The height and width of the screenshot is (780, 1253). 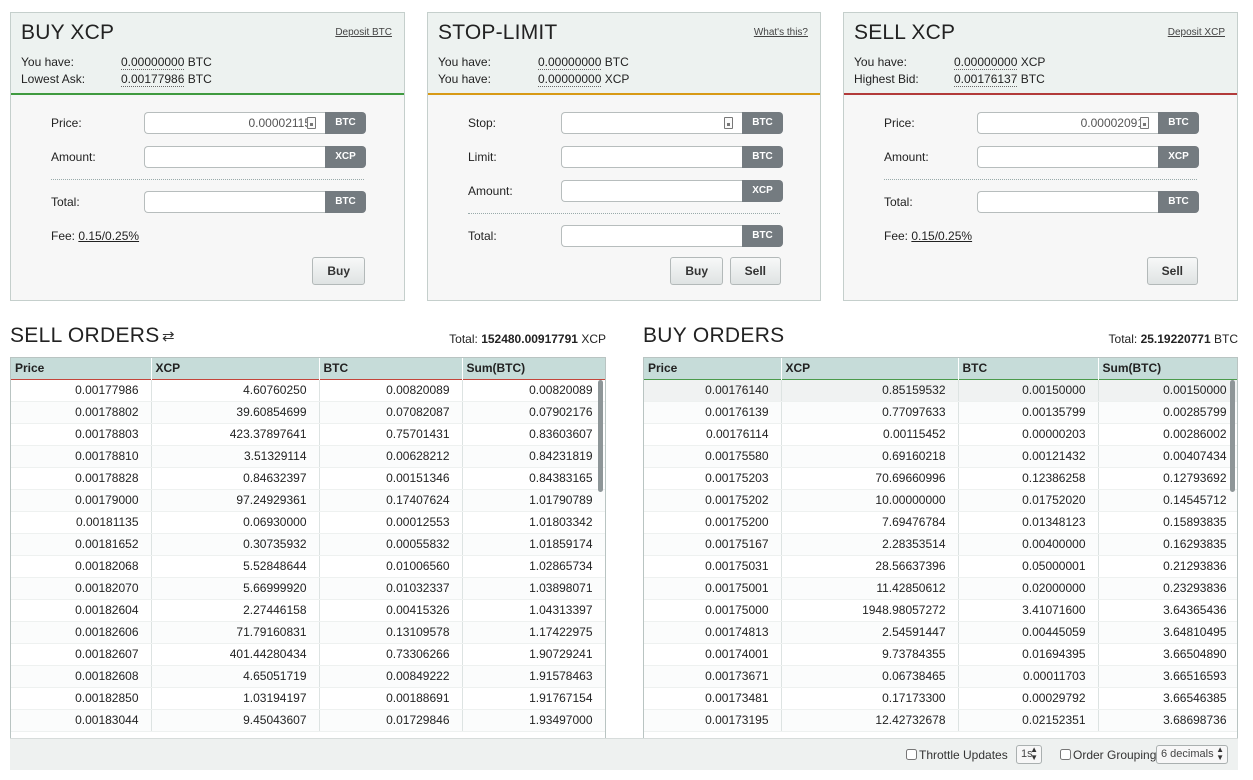 What do you see at coordinates (940, 434) in the screenshot?
I see `table-row: 0.00176114 0.00115452 0.00000203 0.00286002` at bounding box center [940, 434].